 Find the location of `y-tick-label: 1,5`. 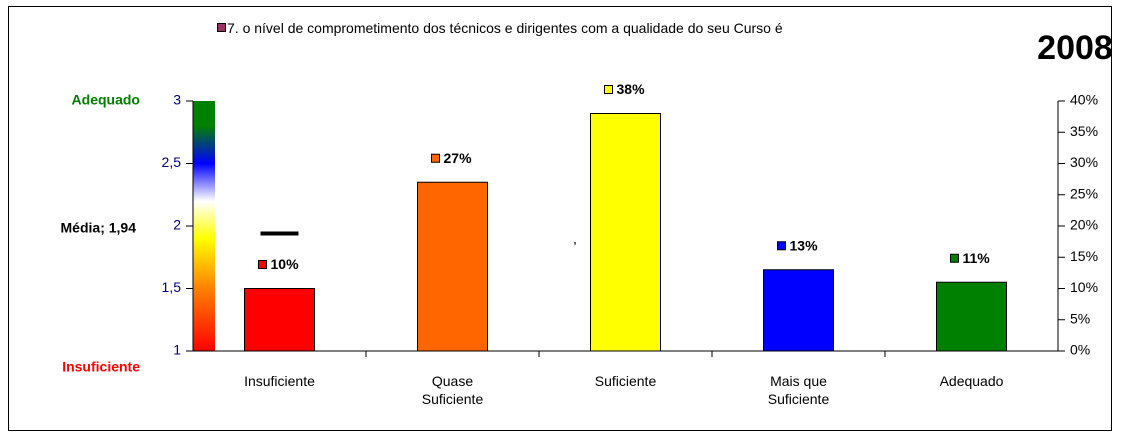

y-tick-label: 1,5 is located at coordinates (172, 287).